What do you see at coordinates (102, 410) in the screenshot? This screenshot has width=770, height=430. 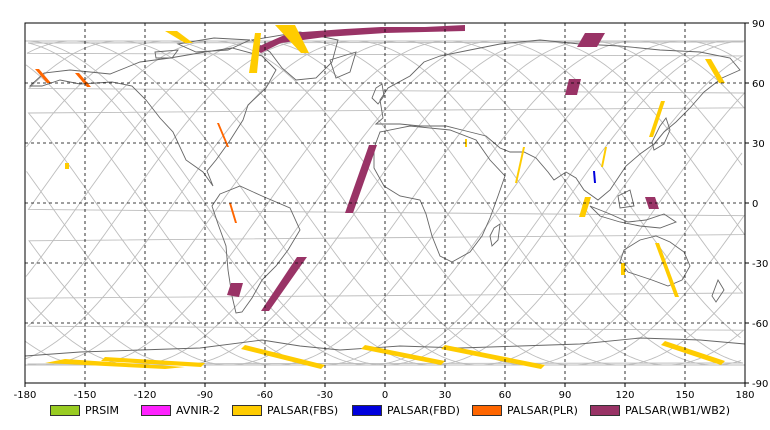 I see `legend-label: PRSIM` at bounding box center [102, 410].